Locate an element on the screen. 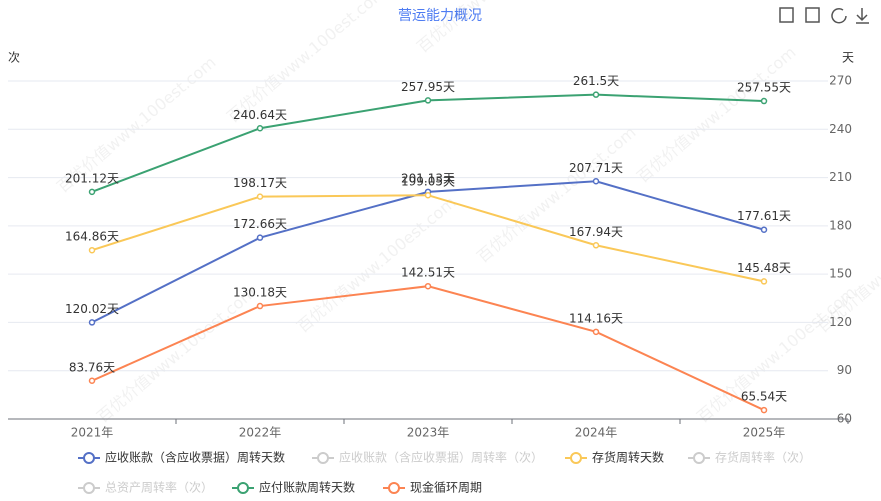  x-tick-label: 2024年 is located at coordinates (596, 433).